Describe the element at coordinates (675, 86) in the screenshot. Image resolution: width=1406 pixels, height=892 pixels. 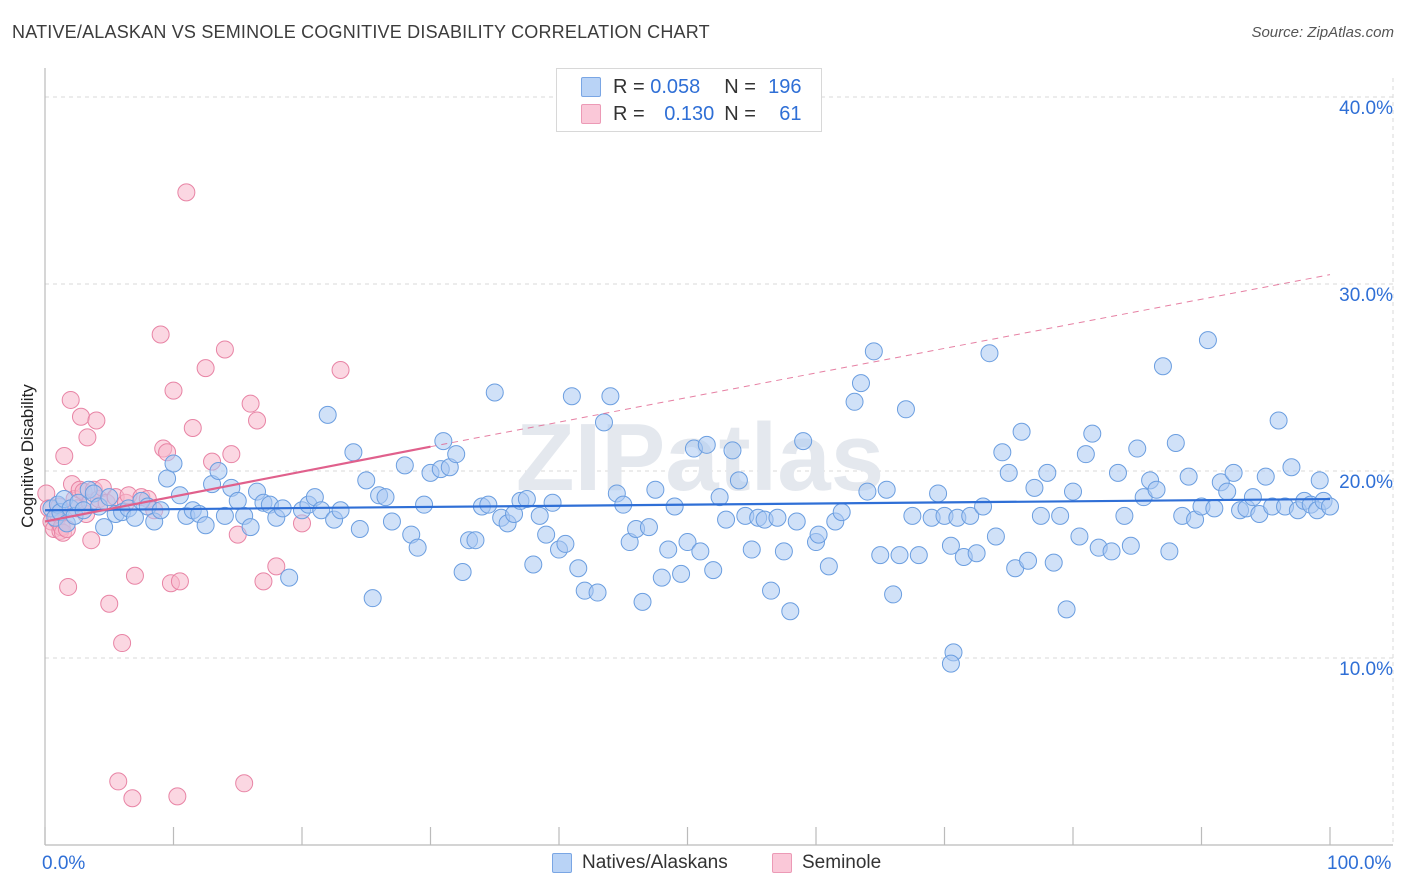
I see `legend-r-value: 0.058` at that location.